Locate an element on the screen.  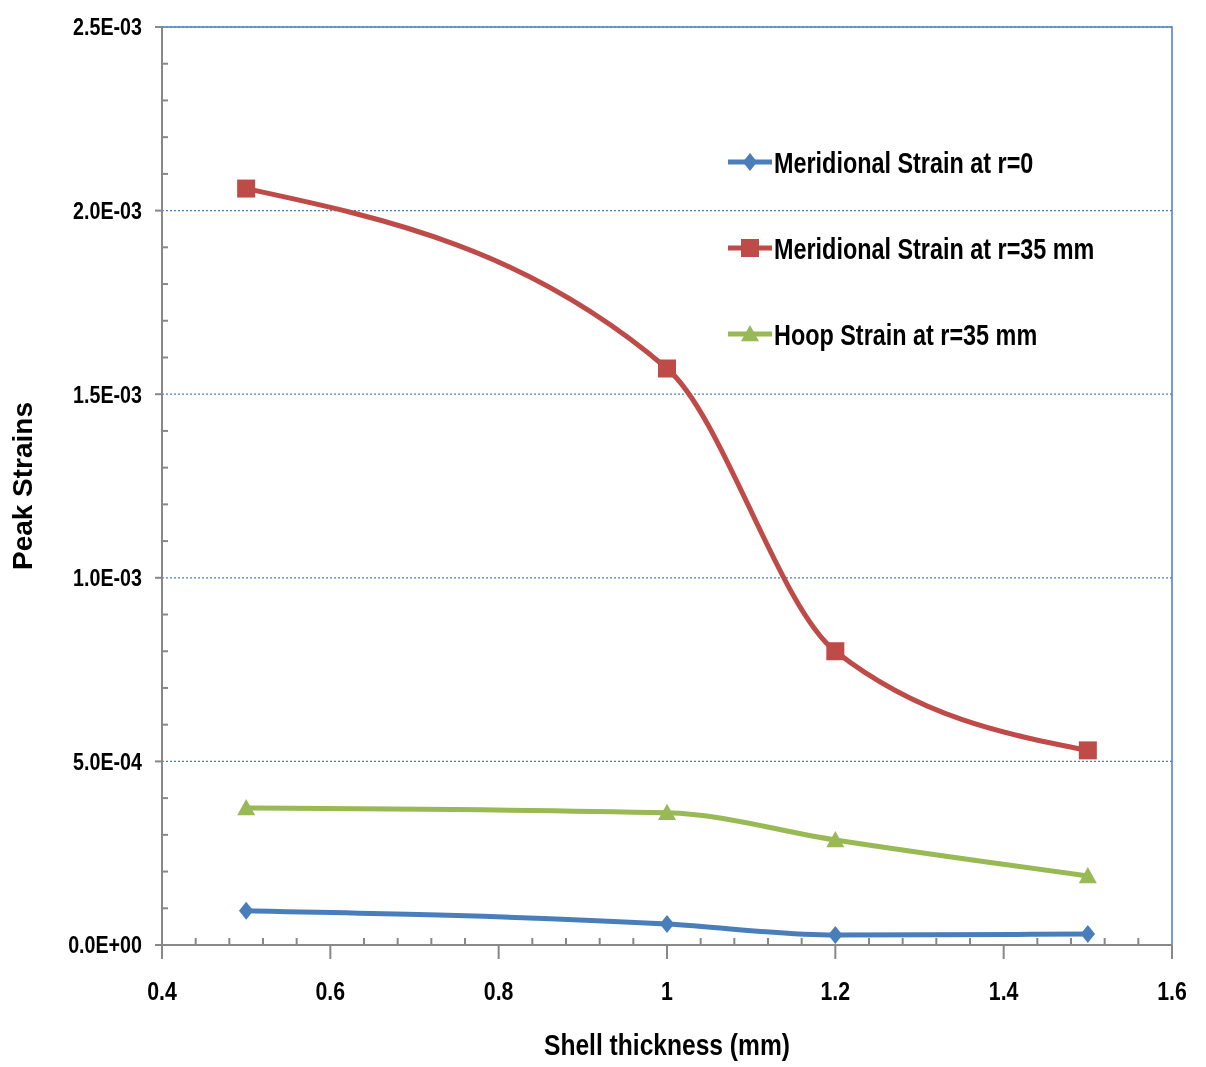
x-tick-label: 0.8 is located at coordinates (498, 990).